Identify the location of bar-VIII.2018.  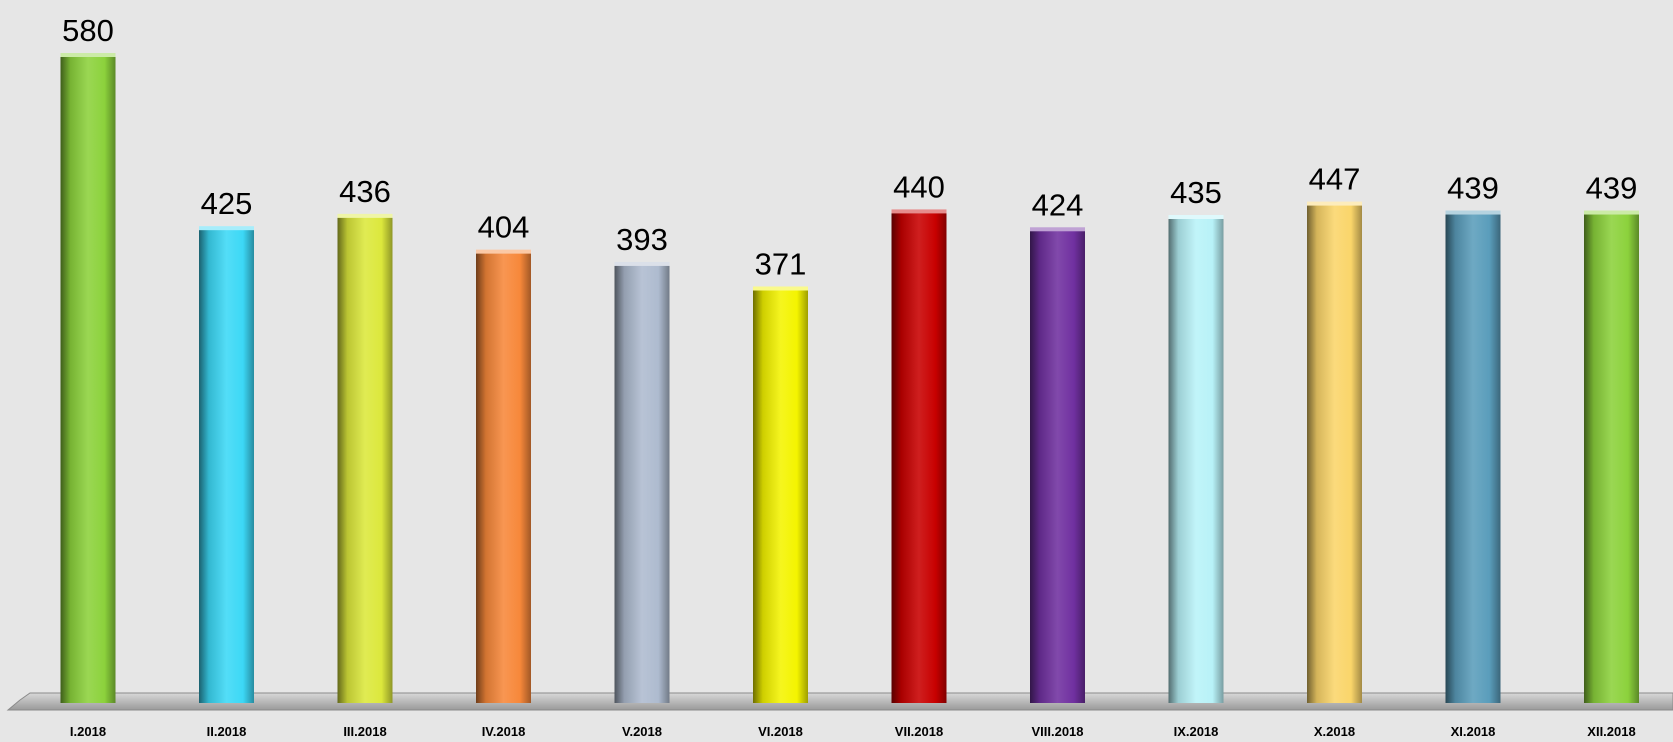
(1057, 466).